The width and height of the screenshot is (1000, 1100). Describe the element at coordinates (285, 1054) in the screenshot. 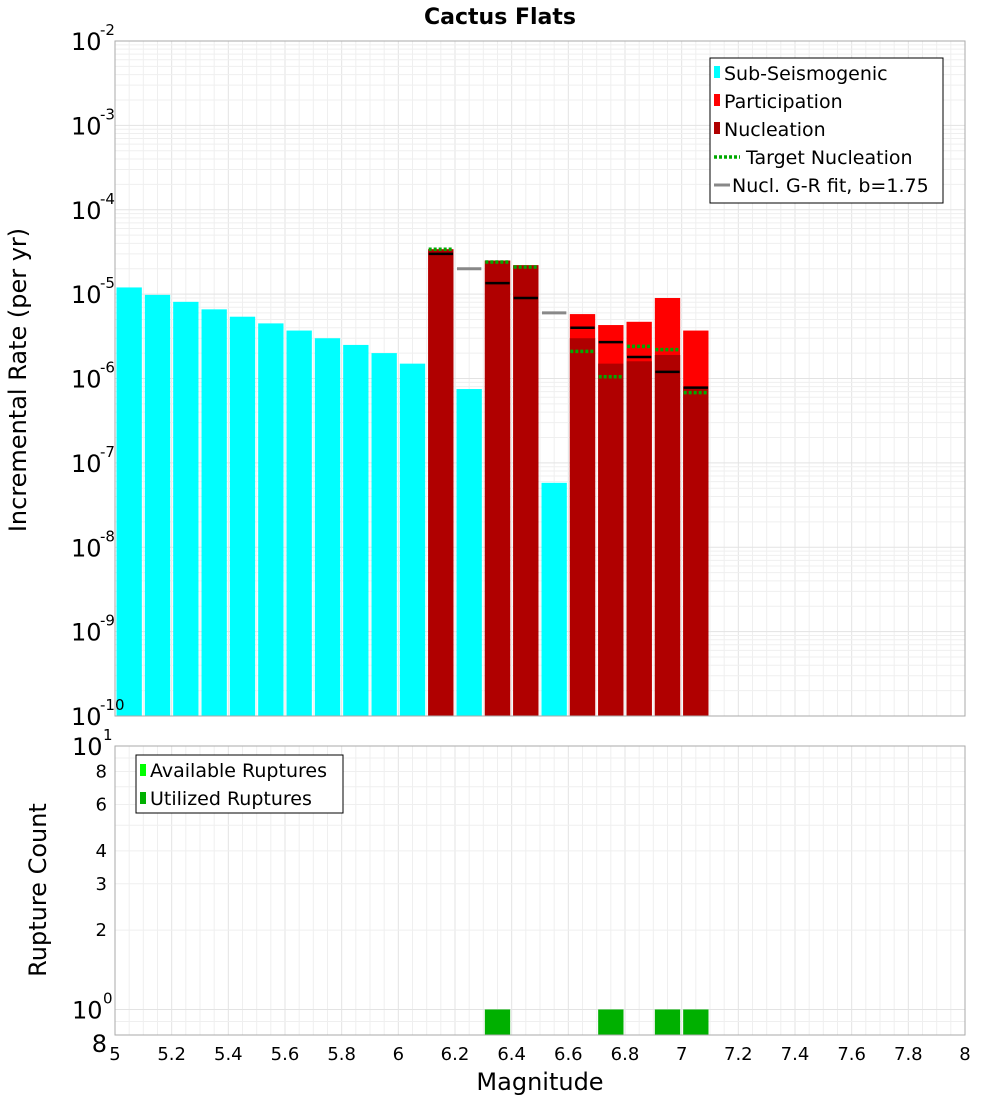

I see `x-tick-label: 5.6` at that location.